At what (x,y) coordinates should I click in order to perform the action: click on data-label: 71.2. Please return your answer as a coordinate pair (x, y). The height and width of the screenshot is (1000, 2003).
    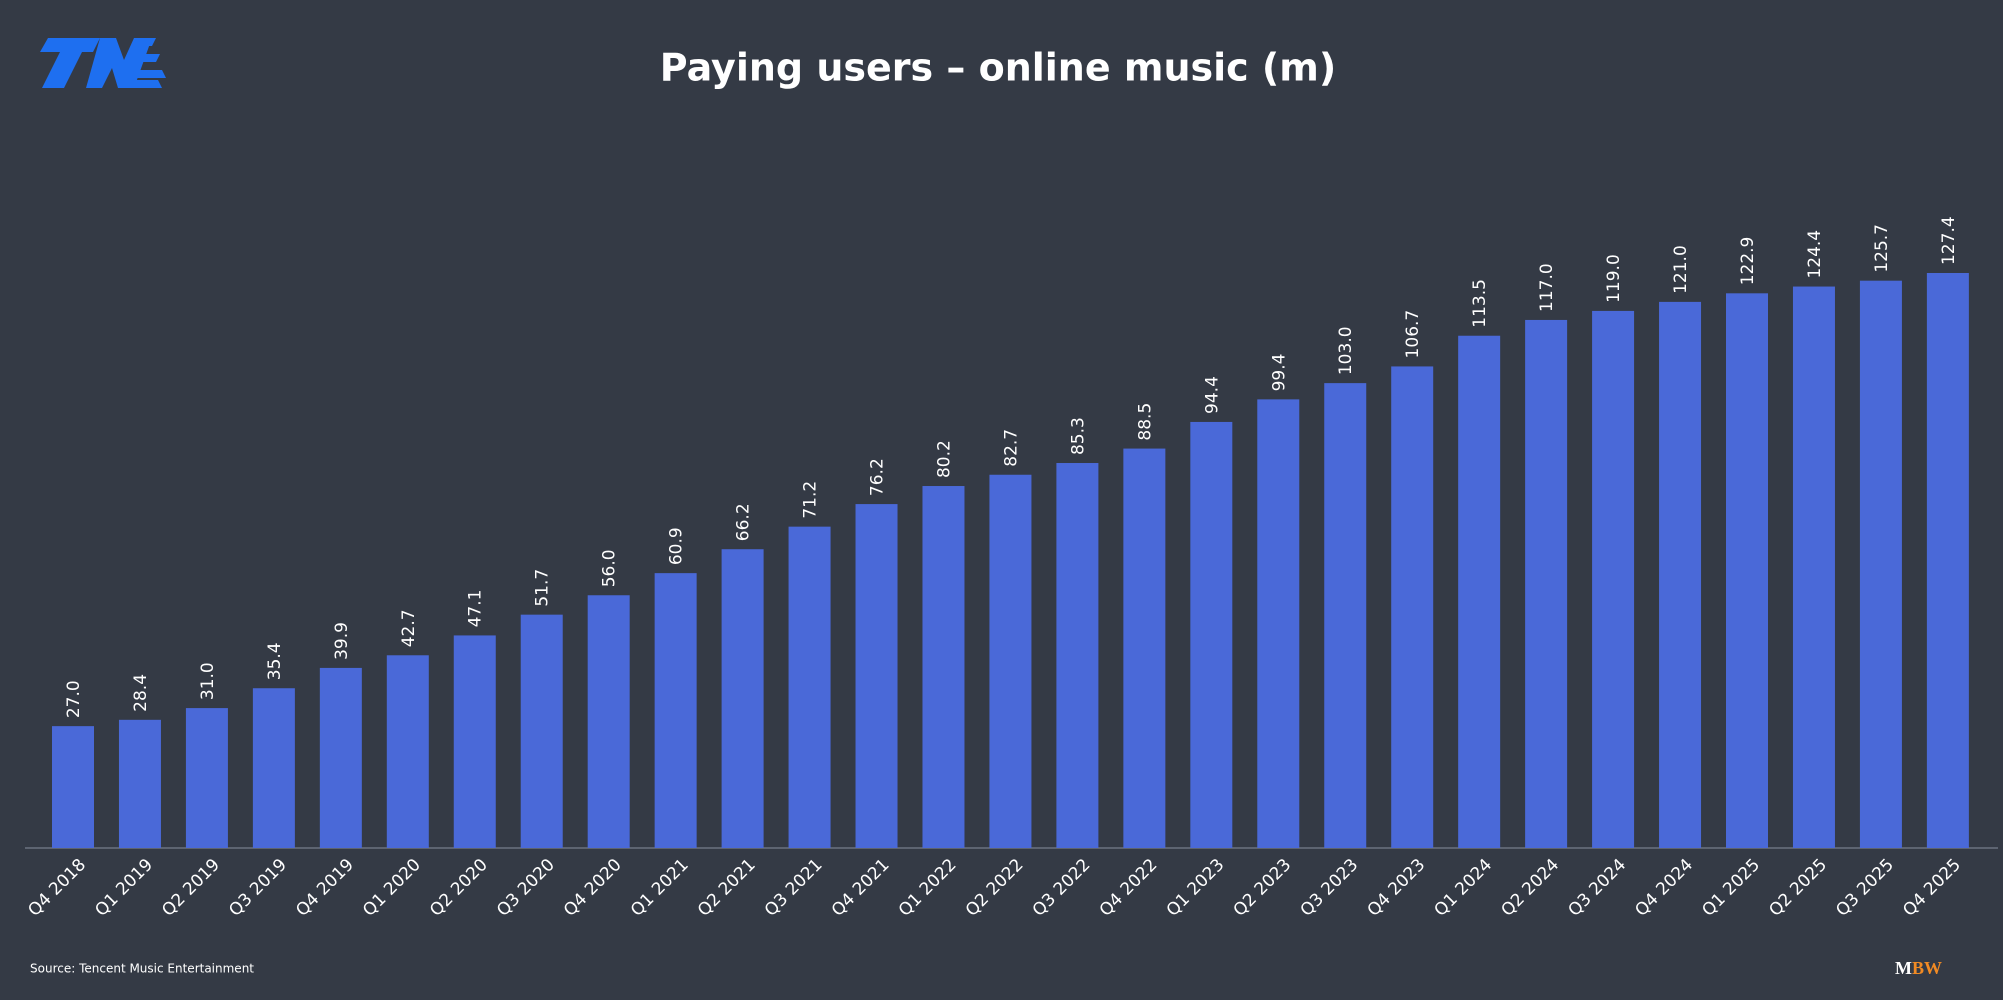
    Looking at the image, I should click on (811, 500).